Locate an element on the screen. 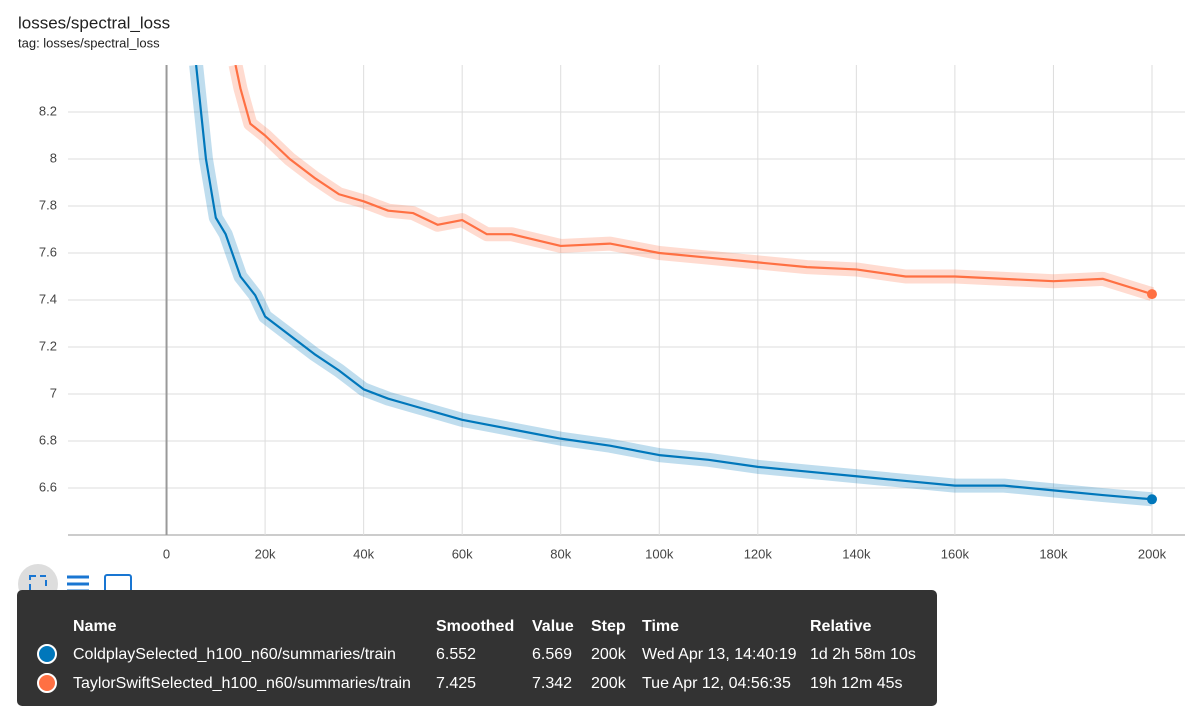 The width and height of the screenshot is (1187, 708). x-tick-label: 160k is located at coordinates (955, 553).